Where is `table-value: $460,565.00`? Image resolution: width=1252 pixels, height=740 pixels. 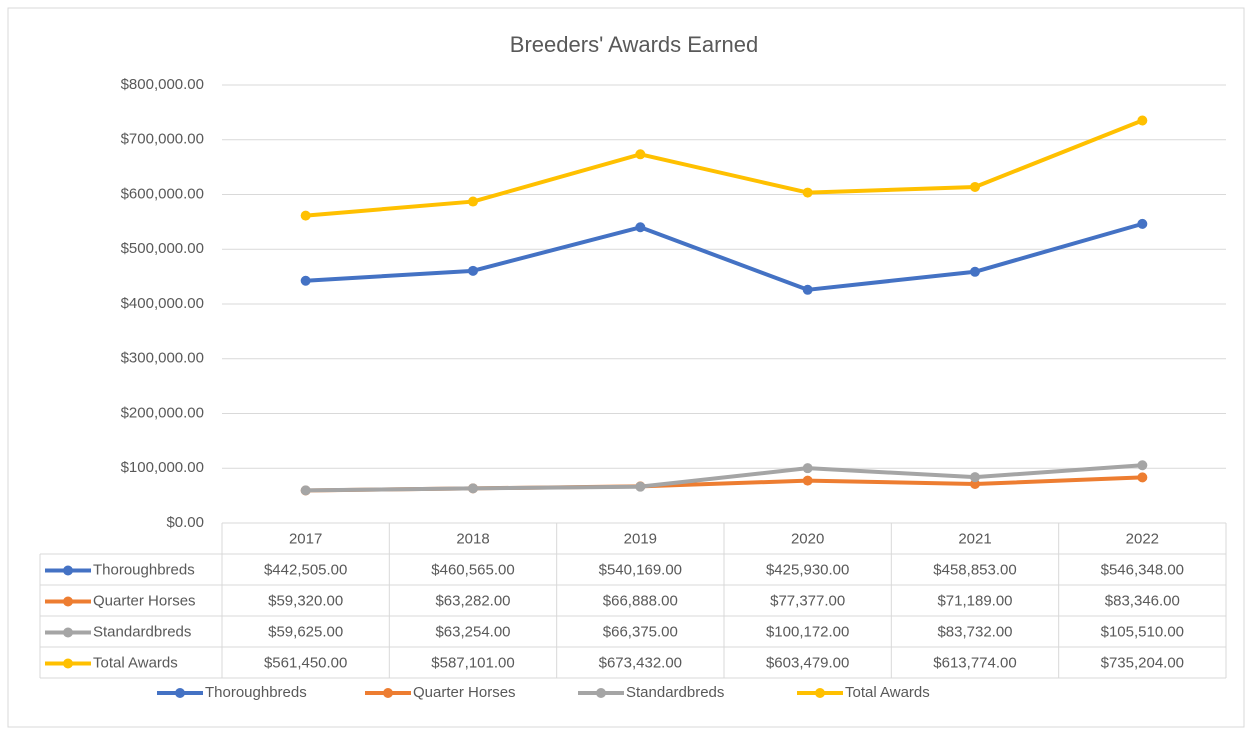 table-value: $460,565.00 is located at coordinates (472, 569).